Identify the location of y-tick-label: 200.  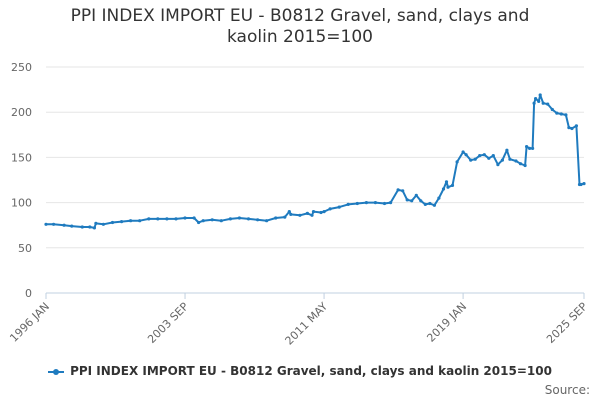
(21, 112).